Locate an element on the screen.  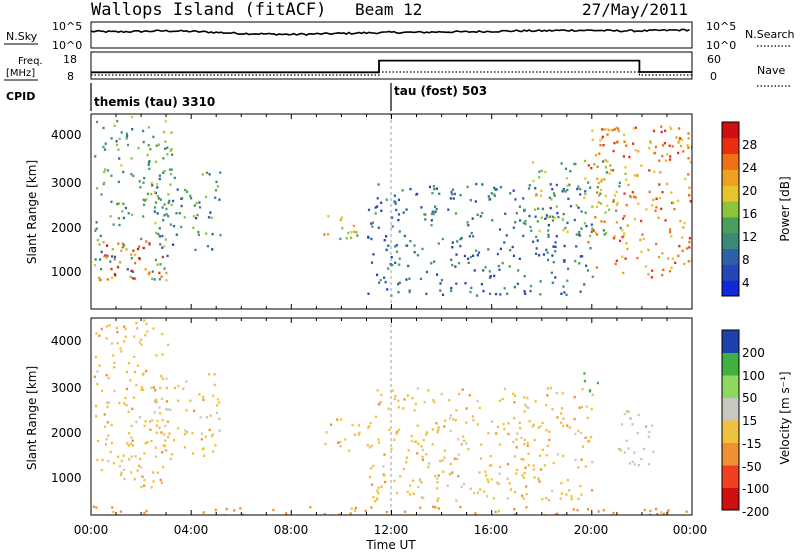
x-tick-5: 20:00 is located at coordinates (591, 530).